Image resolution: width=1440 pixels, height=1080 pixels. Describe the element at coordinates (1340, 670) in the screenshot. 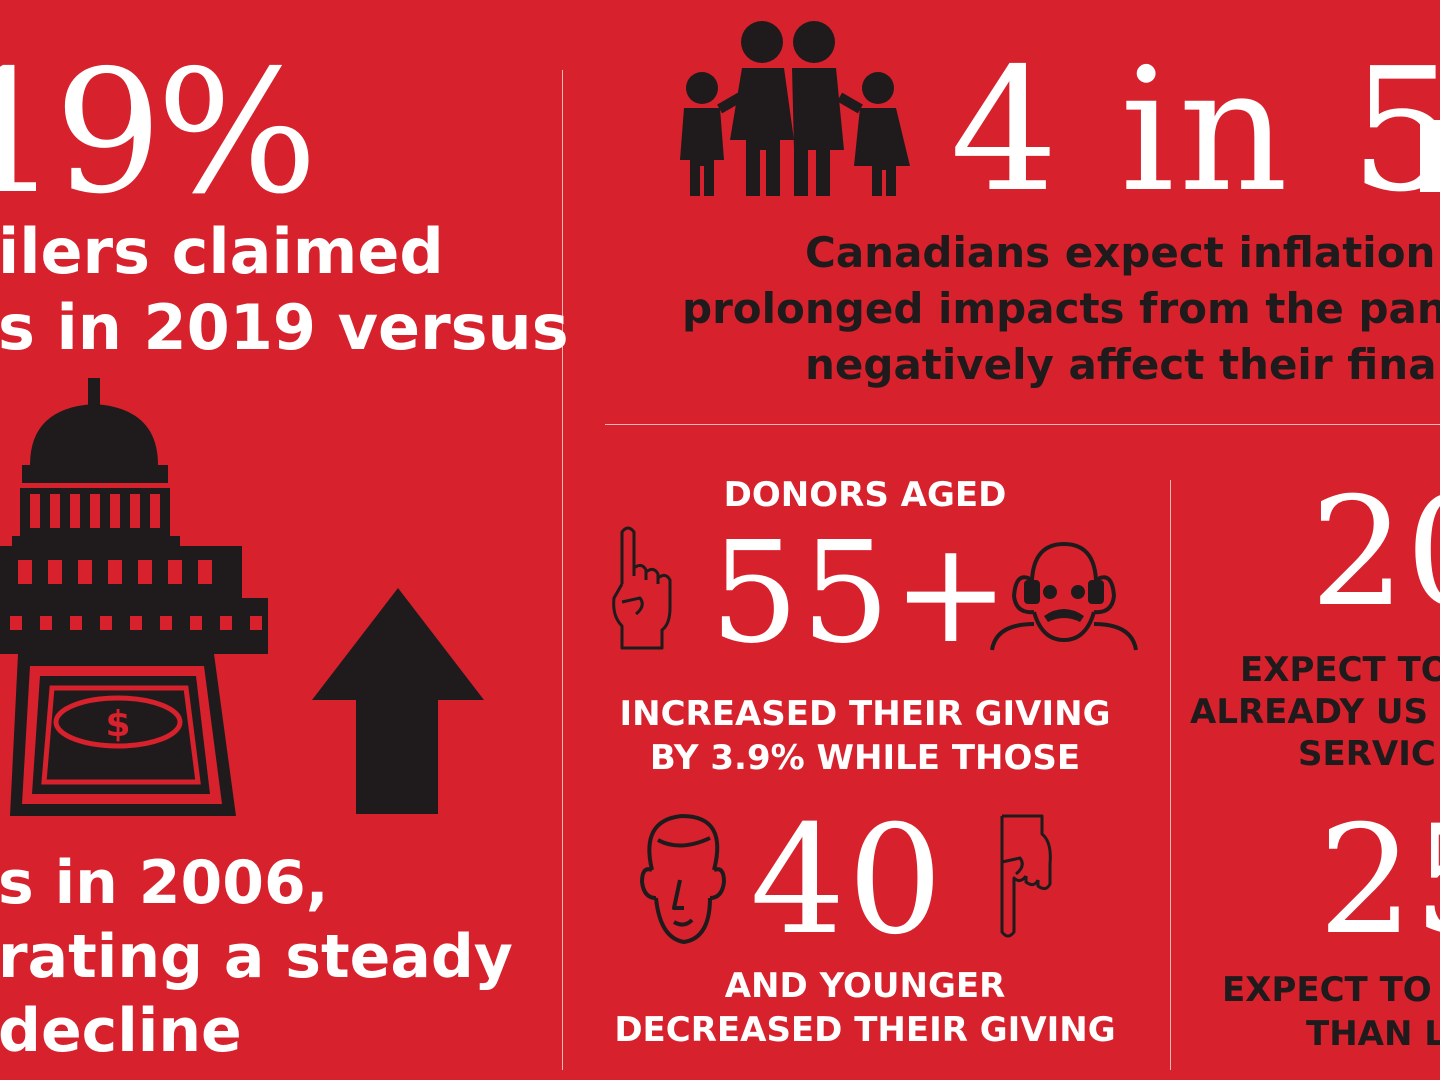

I see `far-right-text1-line1: EXPECT TO` at that location.